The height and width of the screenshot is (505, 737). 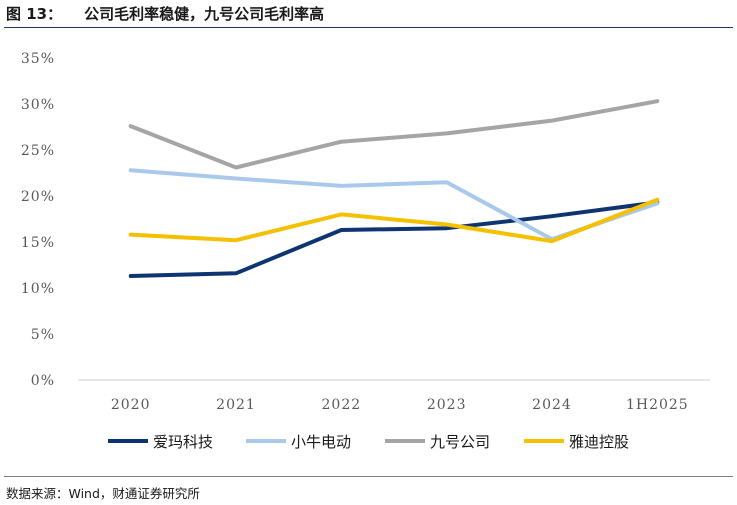 What do you see at coordinates (342, 405) in the screenshot?
I see `x-tick-label: 2022` at bounding box center [342, 405].